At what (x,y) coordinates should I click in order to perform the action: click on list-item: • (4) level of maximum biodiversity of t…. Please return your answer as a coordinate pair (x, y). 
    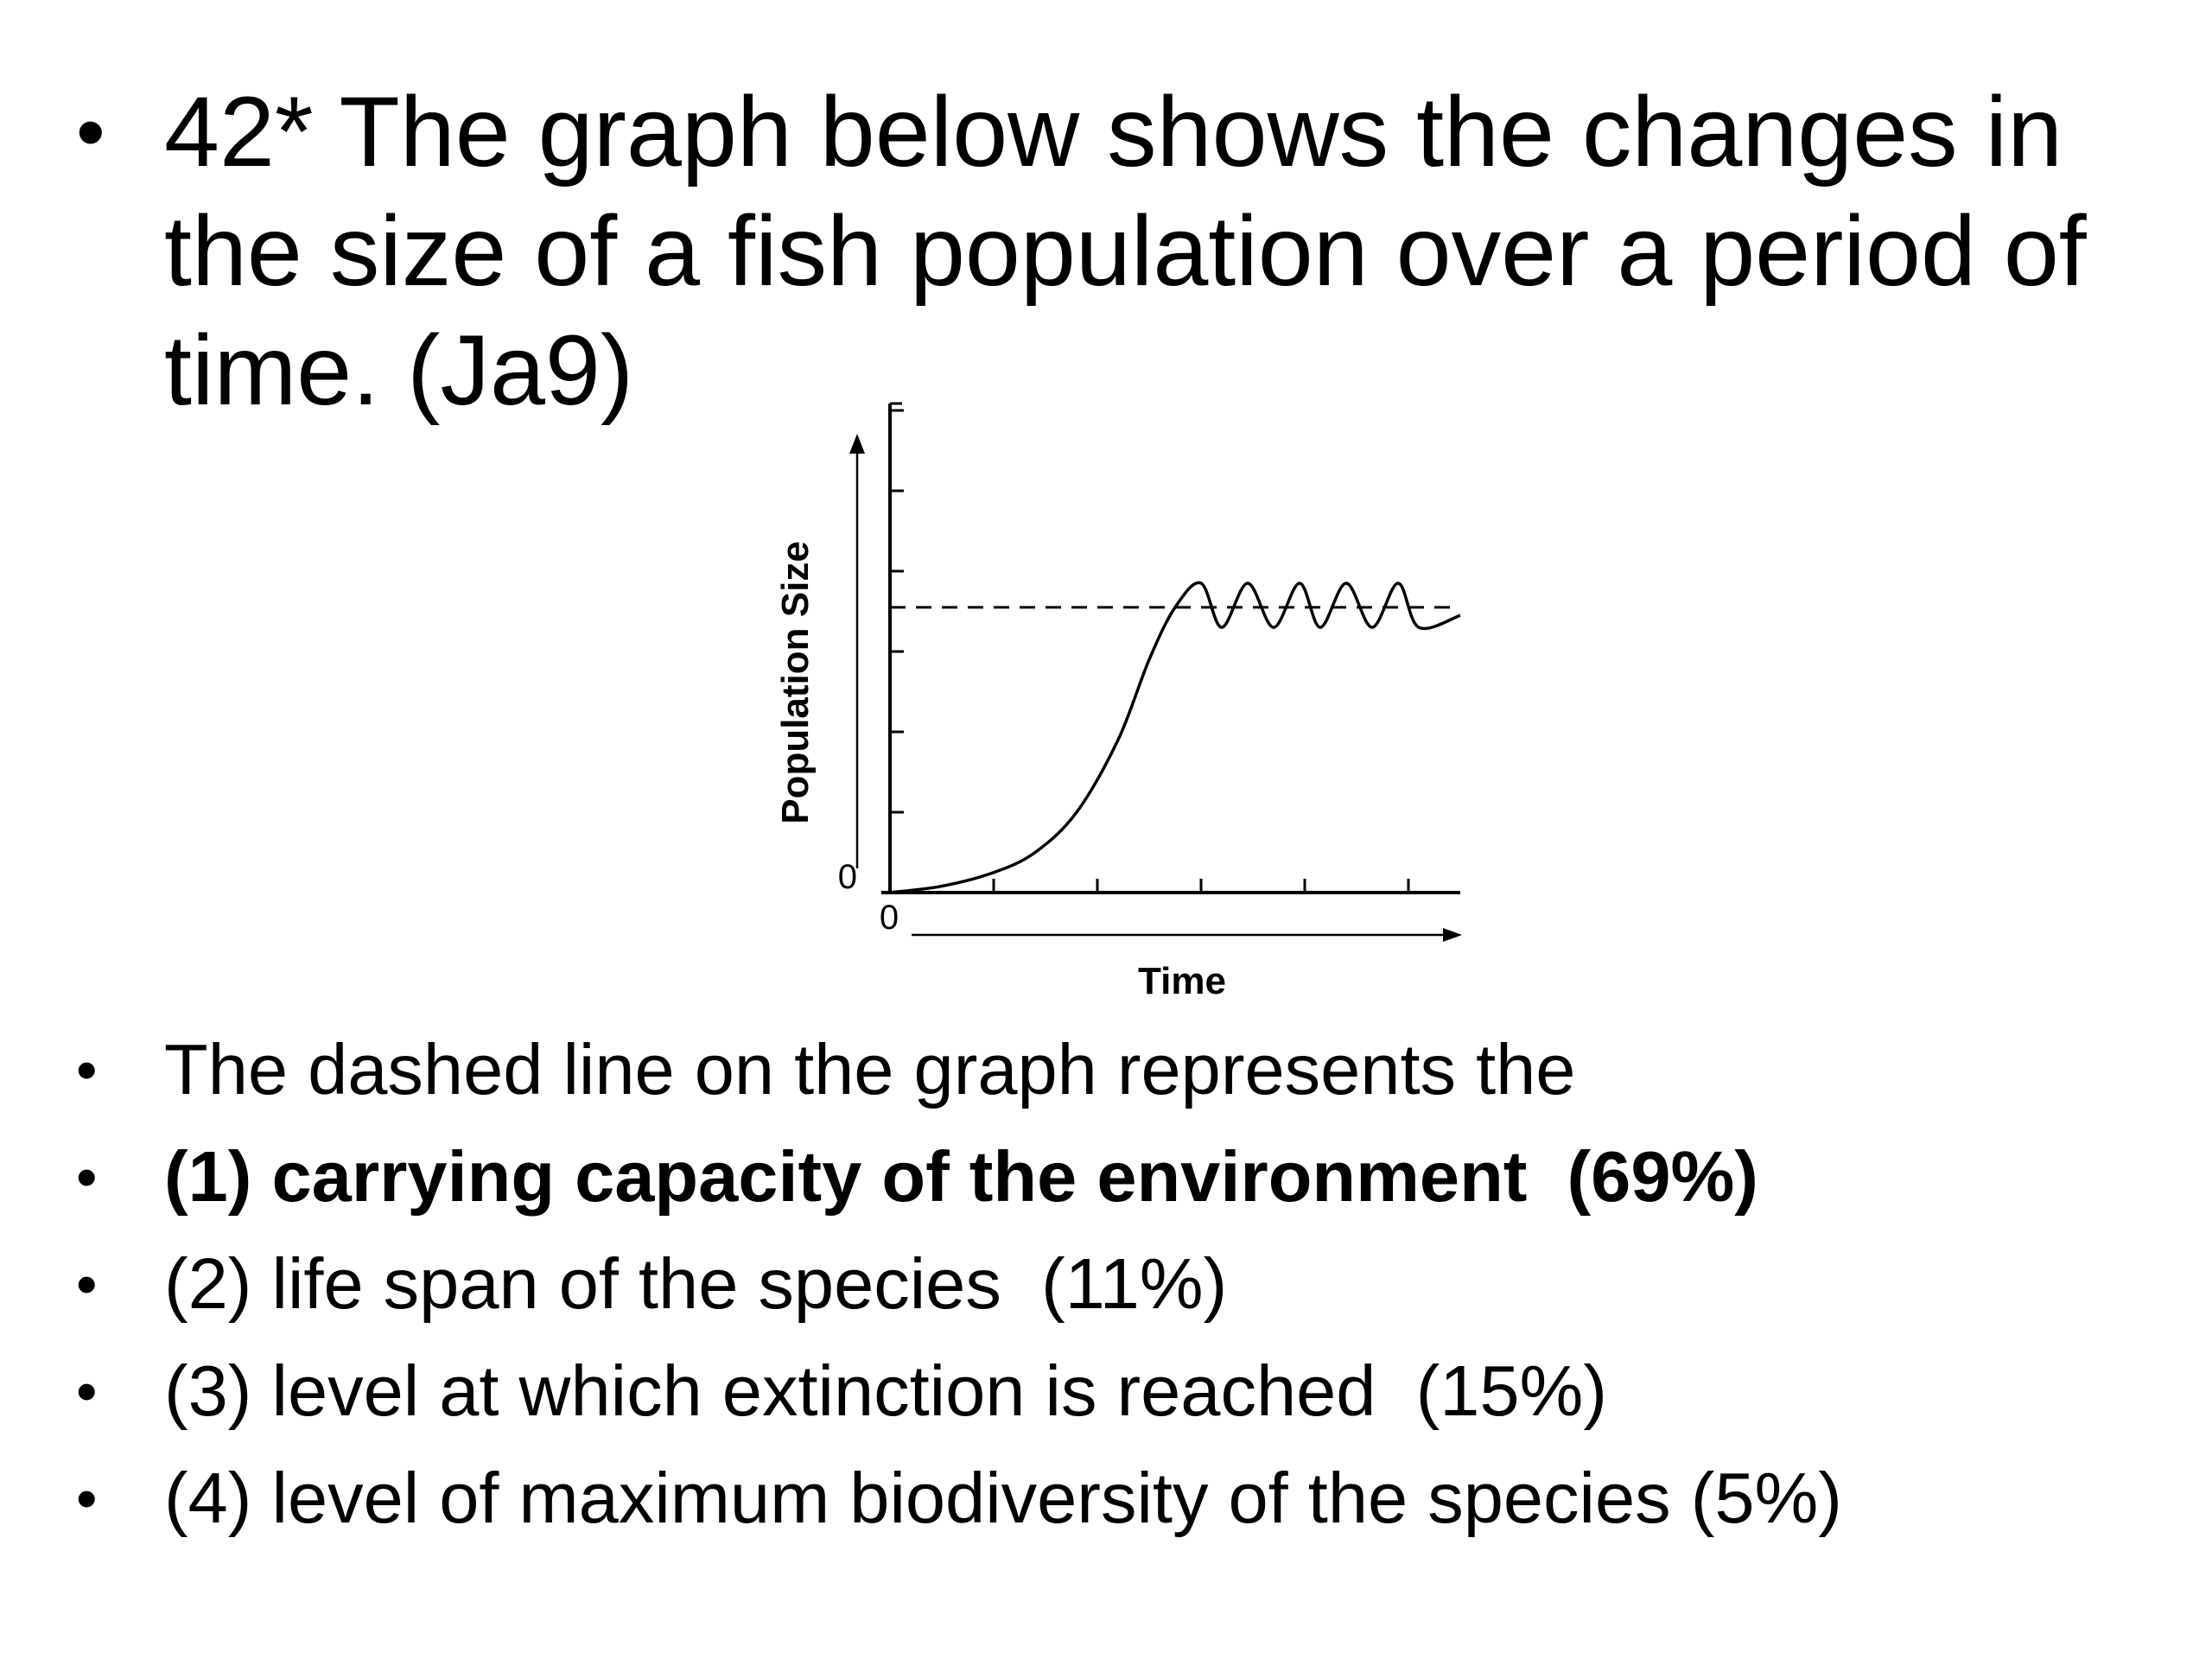
    Looking at the image, I should click on (1113, 1498).